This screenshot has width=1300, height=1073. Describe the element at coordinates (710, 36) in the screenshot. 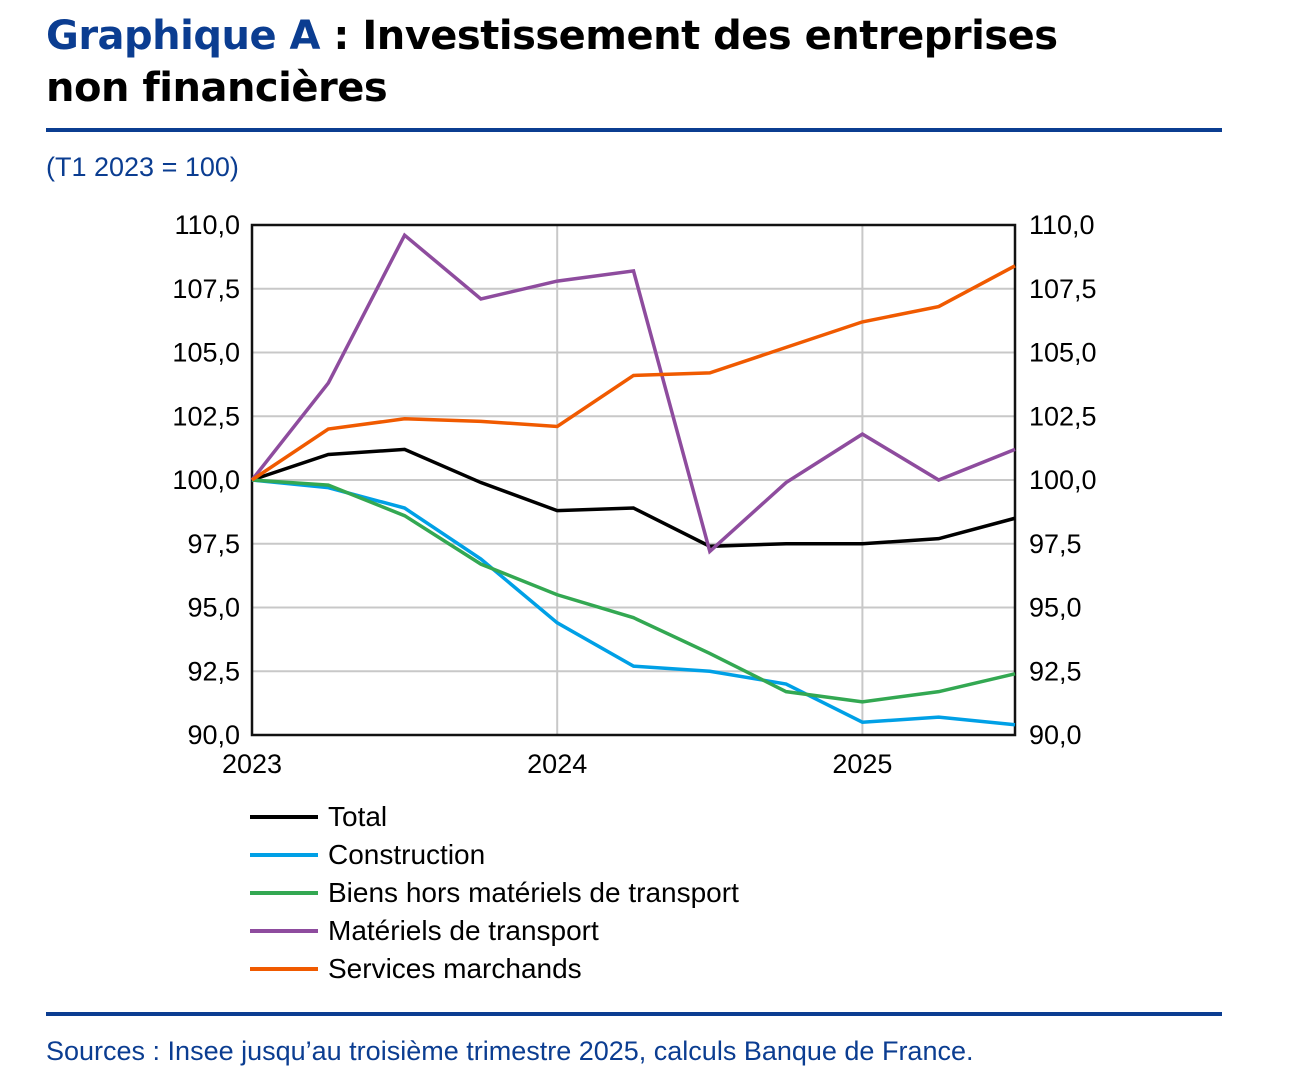

I see `title-line1: Investissement des entreprises` at that location.